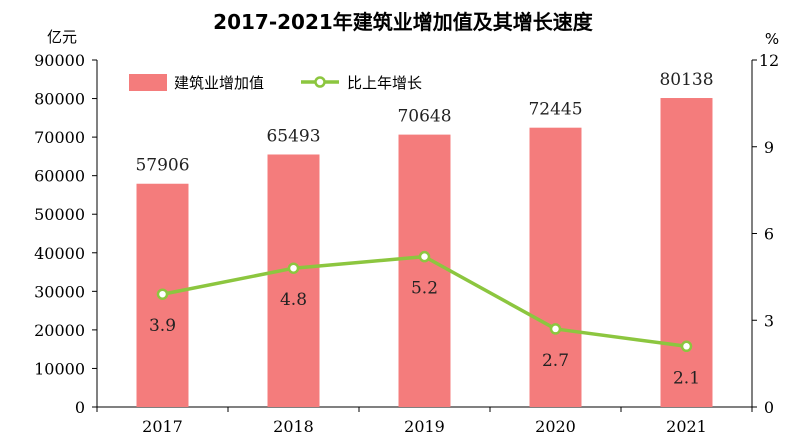  What do you see at coordinates (80, 407) in the screenshot?
I see `left-tick-label: 0` at bounding box center [80, 407].